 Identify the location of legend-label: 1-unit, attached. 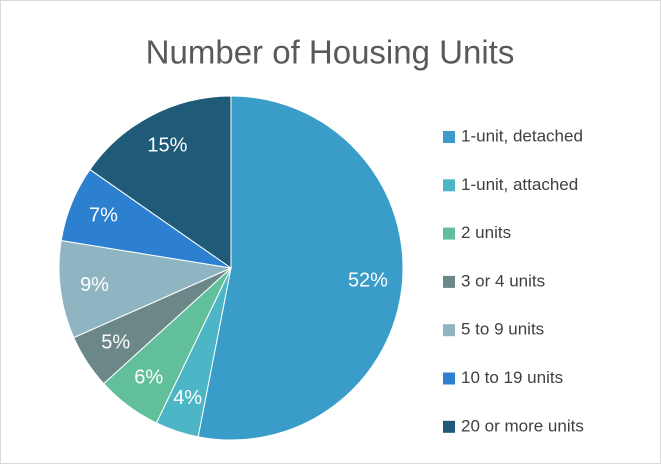
(519, 184).